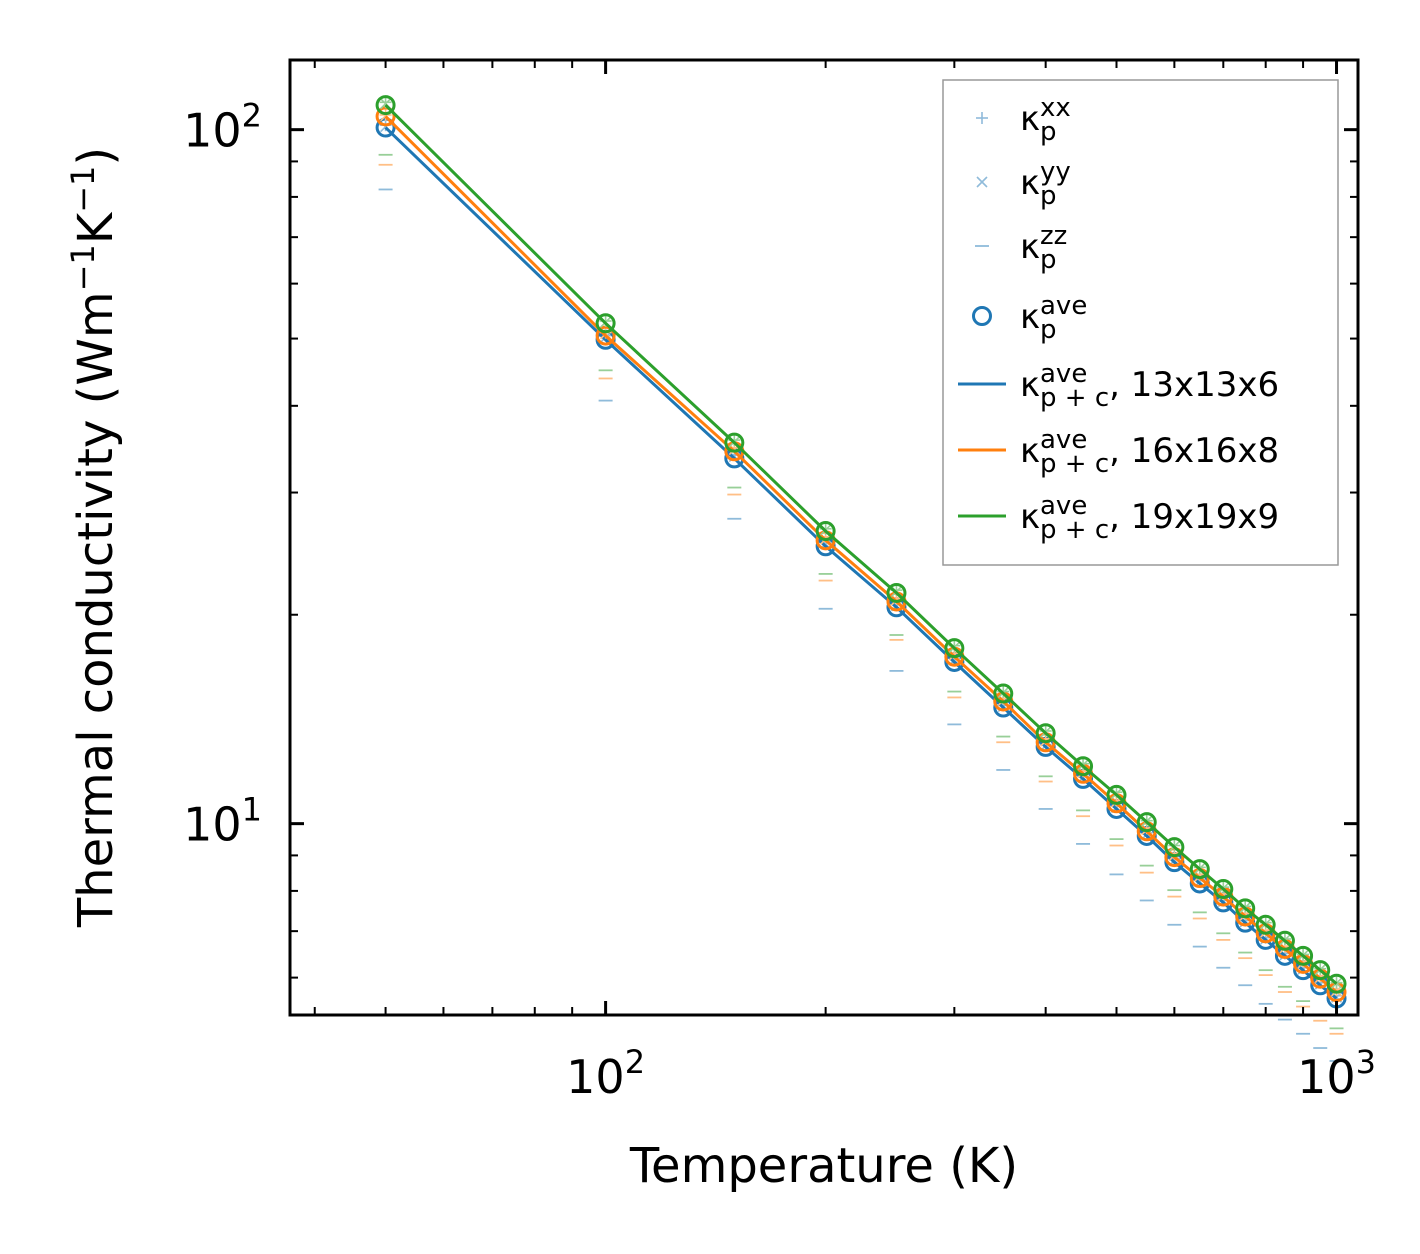 The width and height of the screenshot is (1420, 1254). Describe the element at coordinates (83, 267) in the screenshot. I see `y-axis-label-exp1: −1` at that location.